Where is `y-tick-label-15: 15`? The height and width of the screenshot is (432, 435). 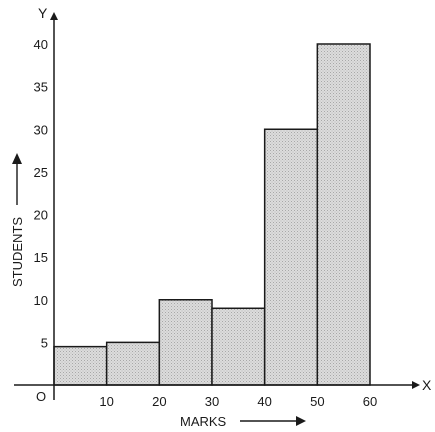 y-tick-label-15: 15 is located at coordinates (41, 257).